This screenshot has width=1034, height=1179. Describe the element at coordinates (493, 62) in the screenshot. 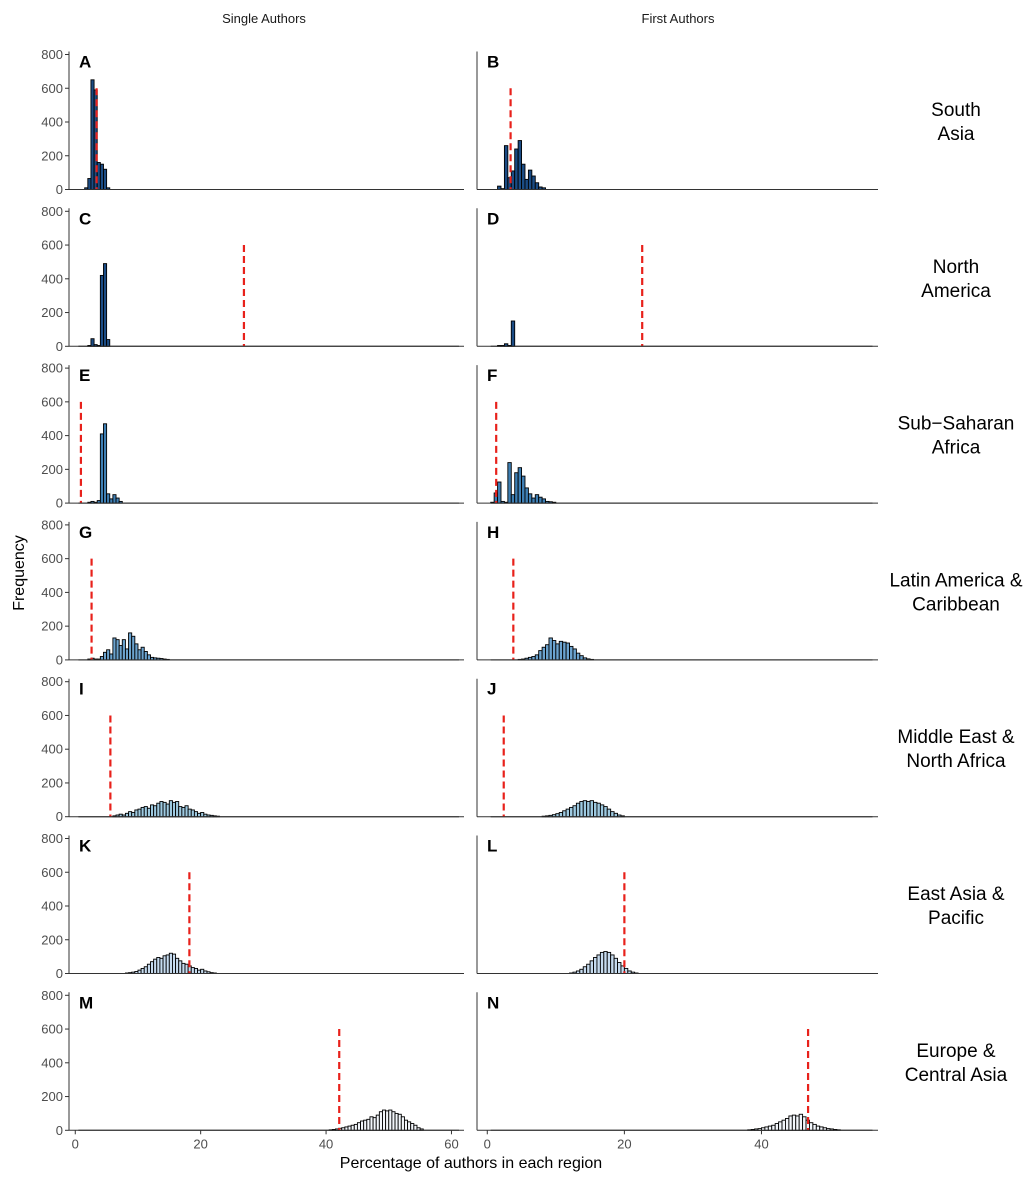

I see `panel-b-letter: B` at that location.